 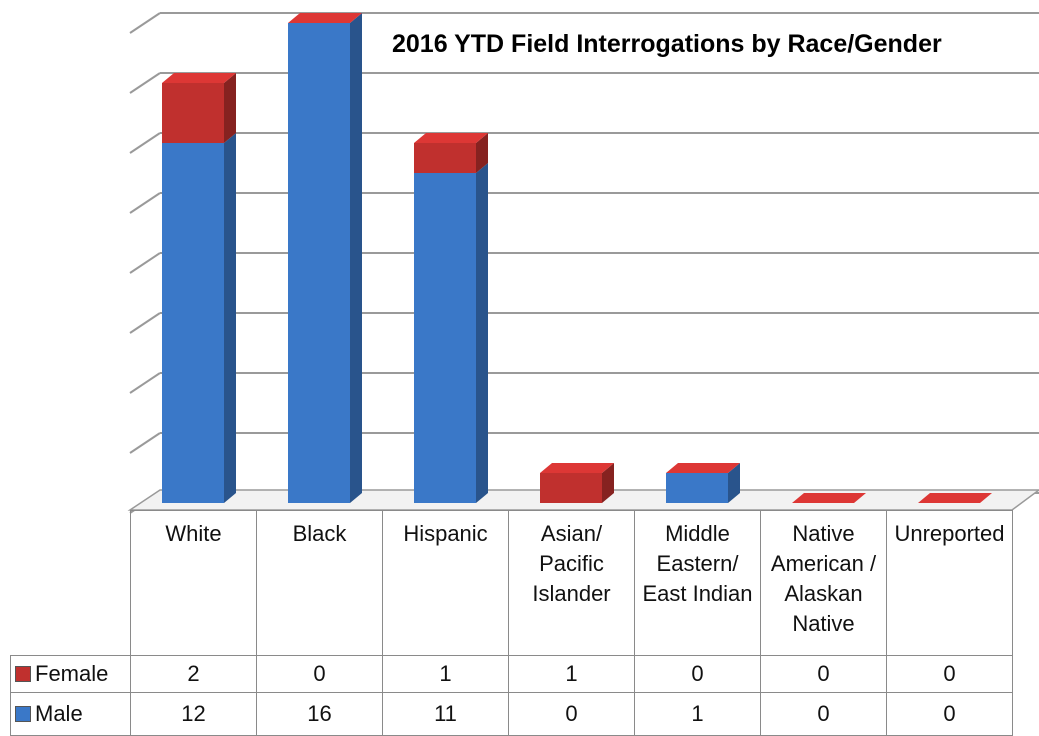 I want to click on legend-entry: Female, so click(x=70, y=674).